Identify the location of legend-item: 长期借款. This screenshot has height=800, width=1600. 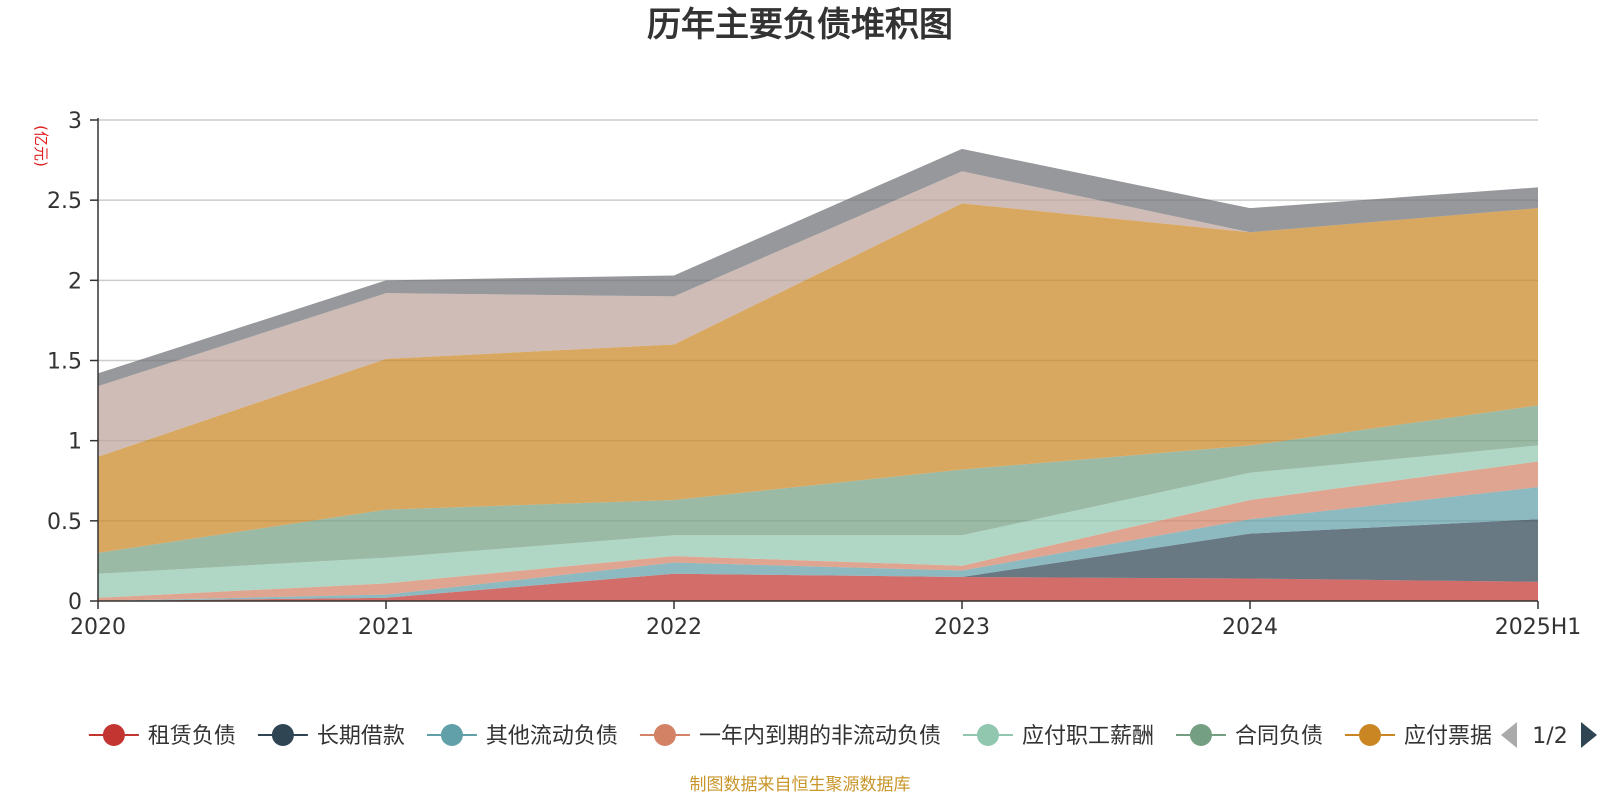
(331, 736).